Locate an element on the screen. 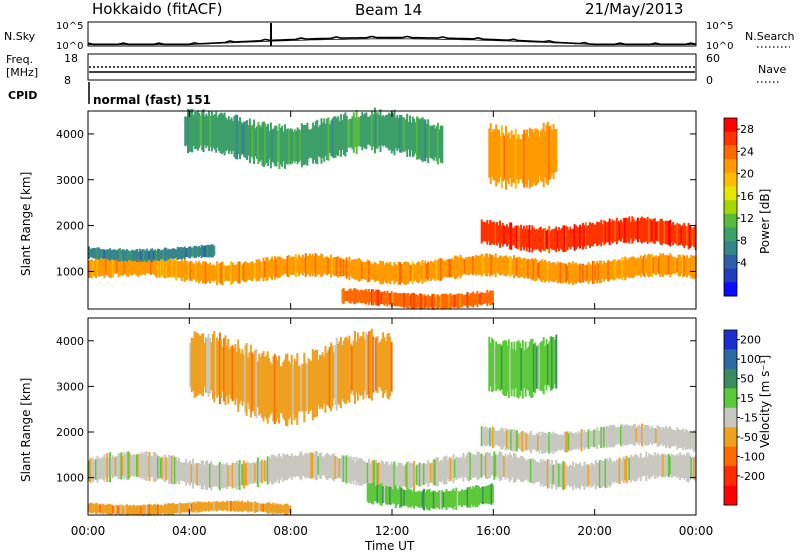 The height and width of the screenshot is (554, 800). cpid-label: CPID is located at coordinates (22, 95).